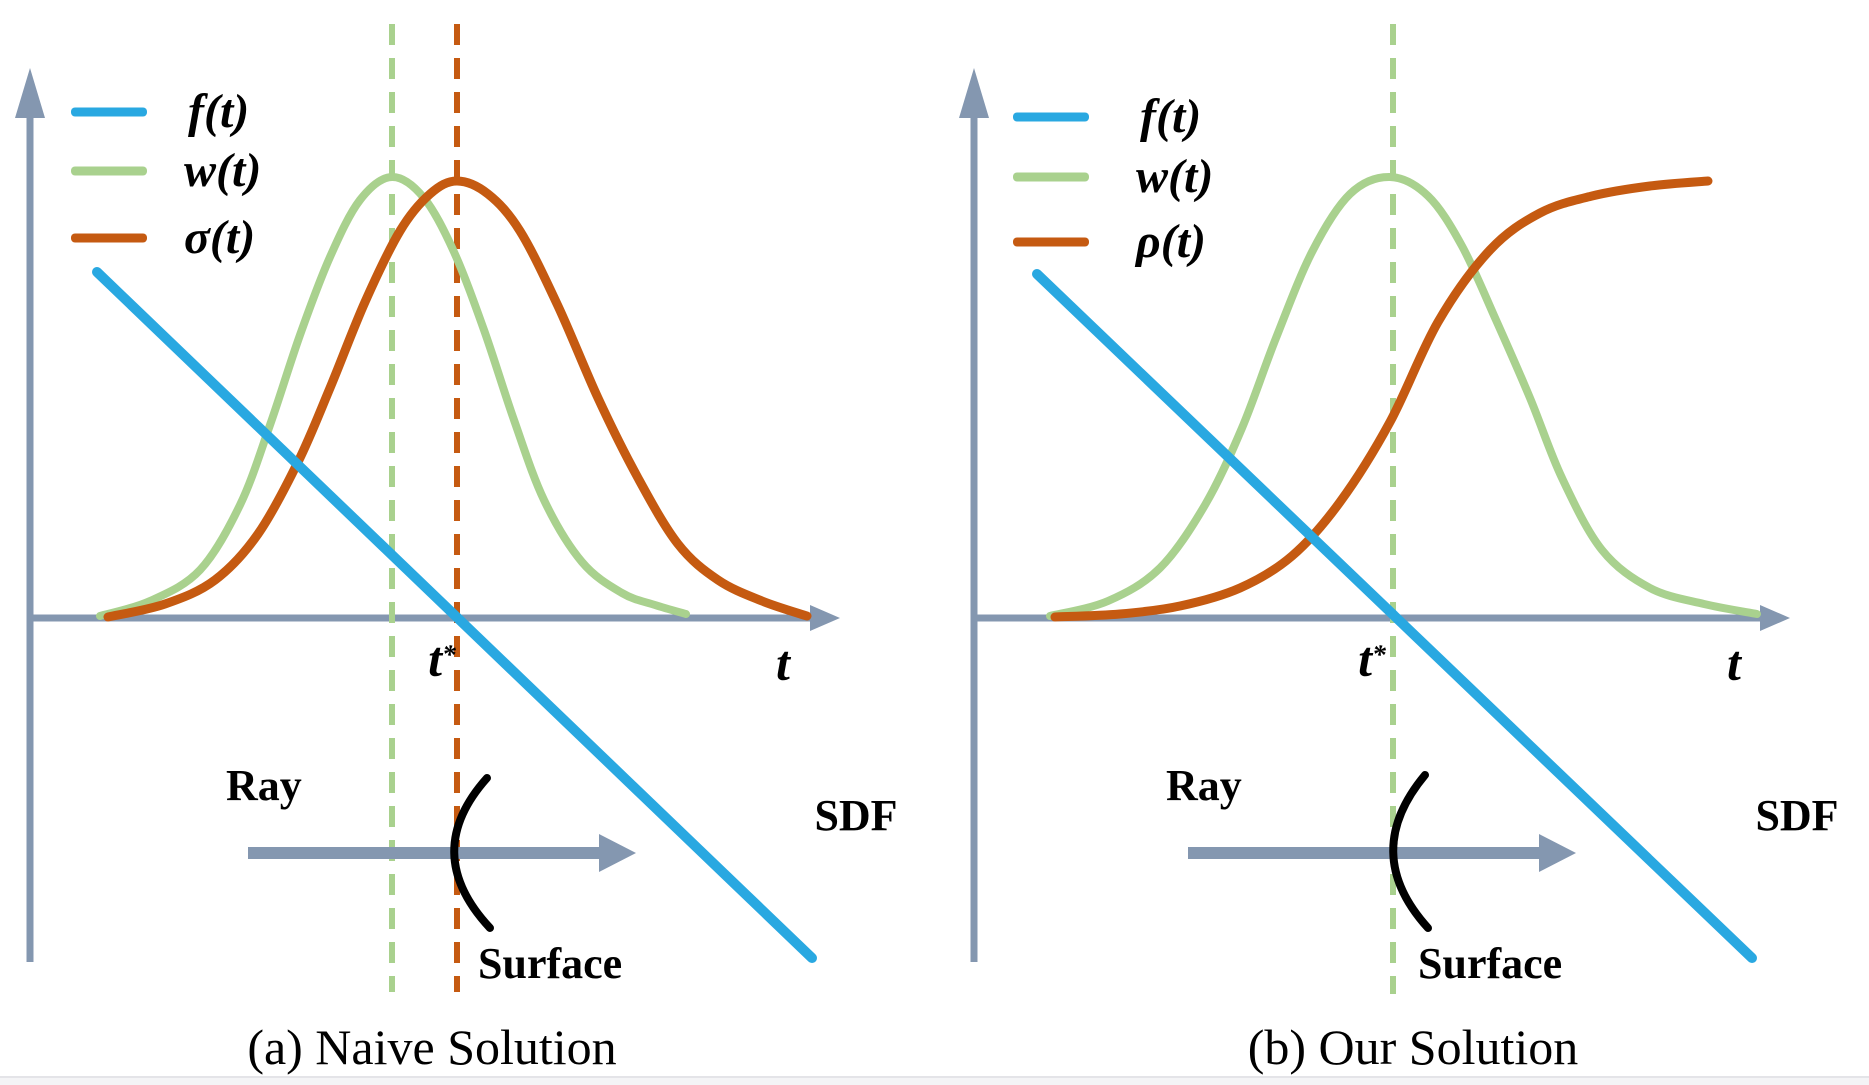 Image resolution: width=1869 pixels, height=1085 pixels. Describe the element at coordinates (1171, 116) in the screenshot. I see `legend-label-f-b: f(t)` at that location.